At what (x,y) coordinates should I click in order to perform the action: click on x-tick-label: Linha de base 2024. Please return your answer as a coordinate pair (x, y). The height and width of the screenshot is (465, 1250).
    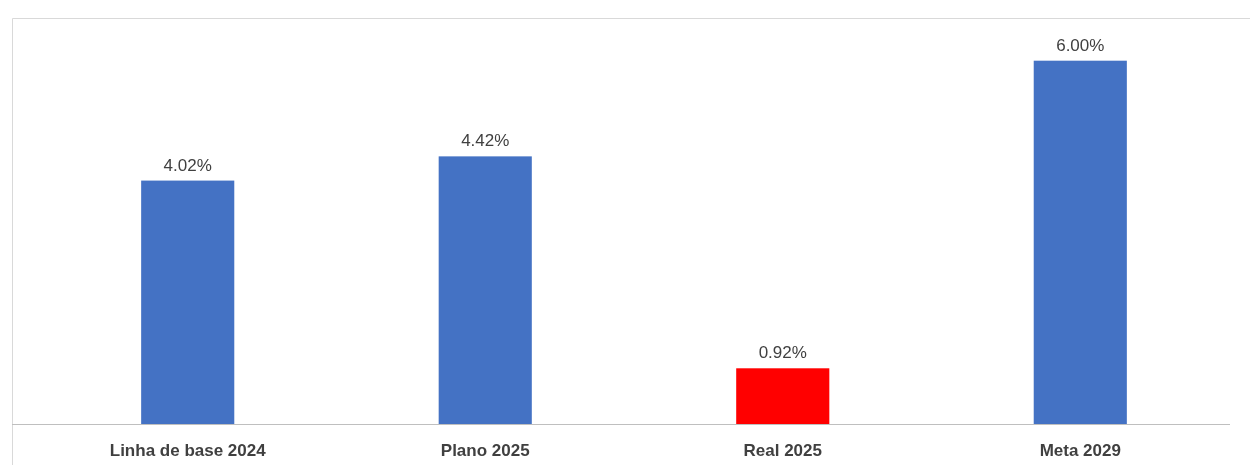
    Looking at the image, I should click on (188, 450).